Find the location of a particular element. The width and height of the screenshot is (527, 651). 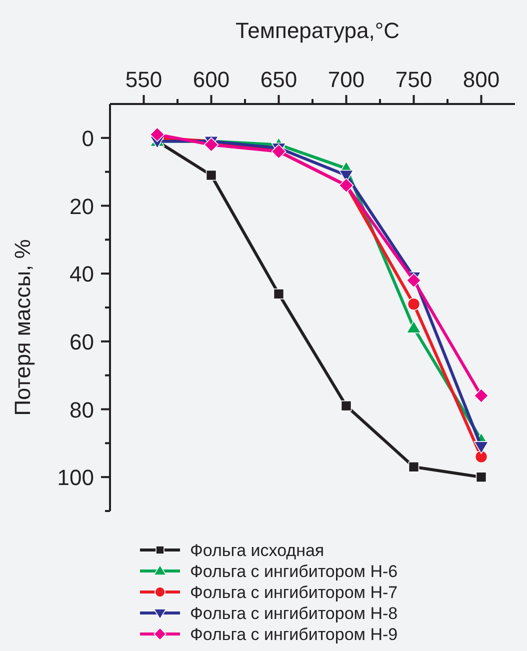

legend-label: Фольга с ингибитором Н-7 is located at coordinates (294, 592).